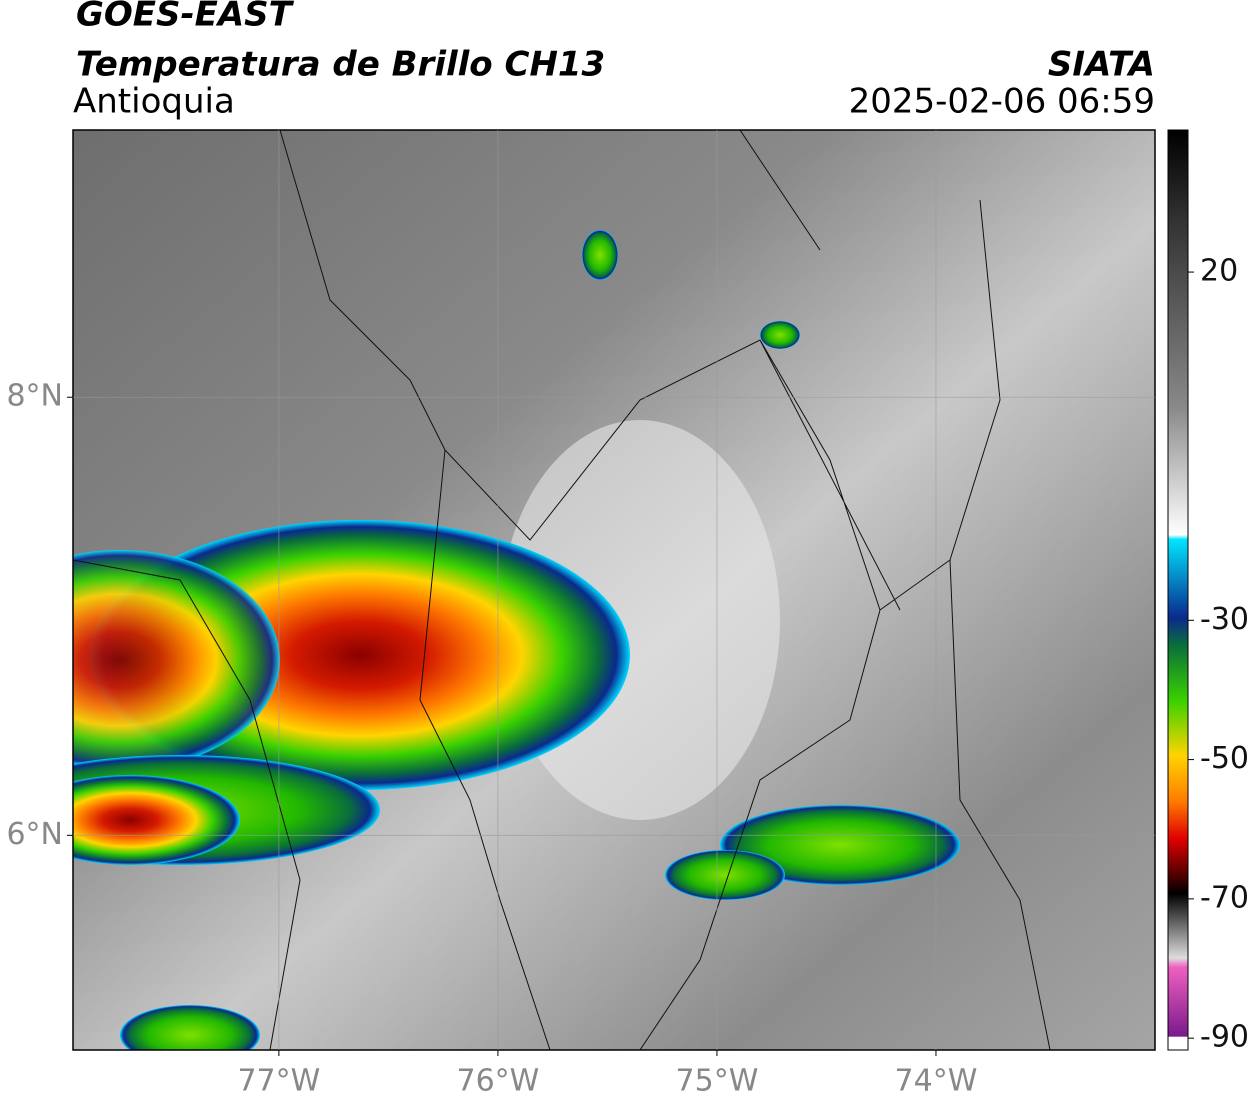 The width and height of the screenshot is (1252, 1099). What do you see at coordinates (497, 1081) in the screenshot?
I see `x-tick-label: 76°W` at bounding box center [497, 1081].